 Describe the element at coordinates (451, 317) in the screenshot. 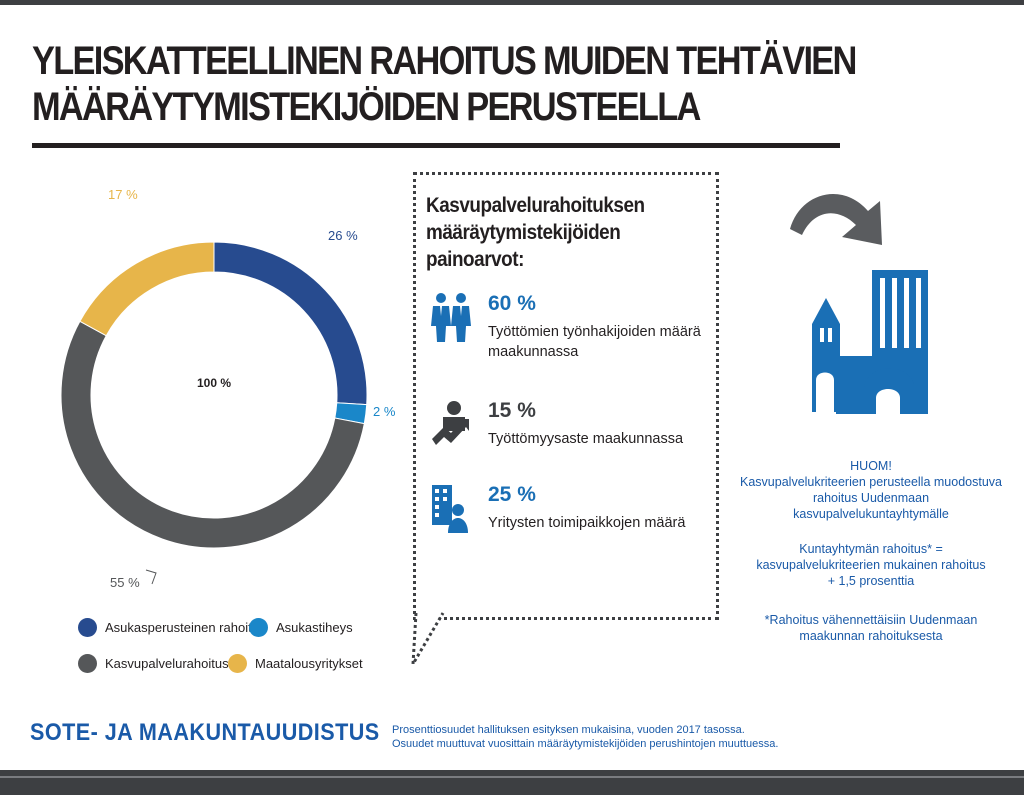

I see `job-seekers-icon` at that location.